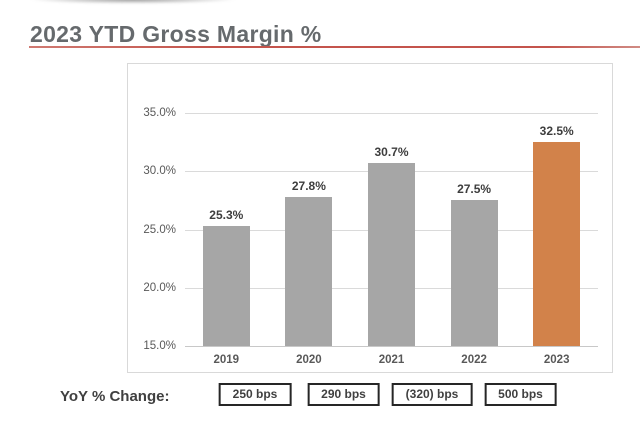  Describe the element at coordinates (159, 229) in the screenshot. I see `y-axis-tick-label: 25.0%` at that location.